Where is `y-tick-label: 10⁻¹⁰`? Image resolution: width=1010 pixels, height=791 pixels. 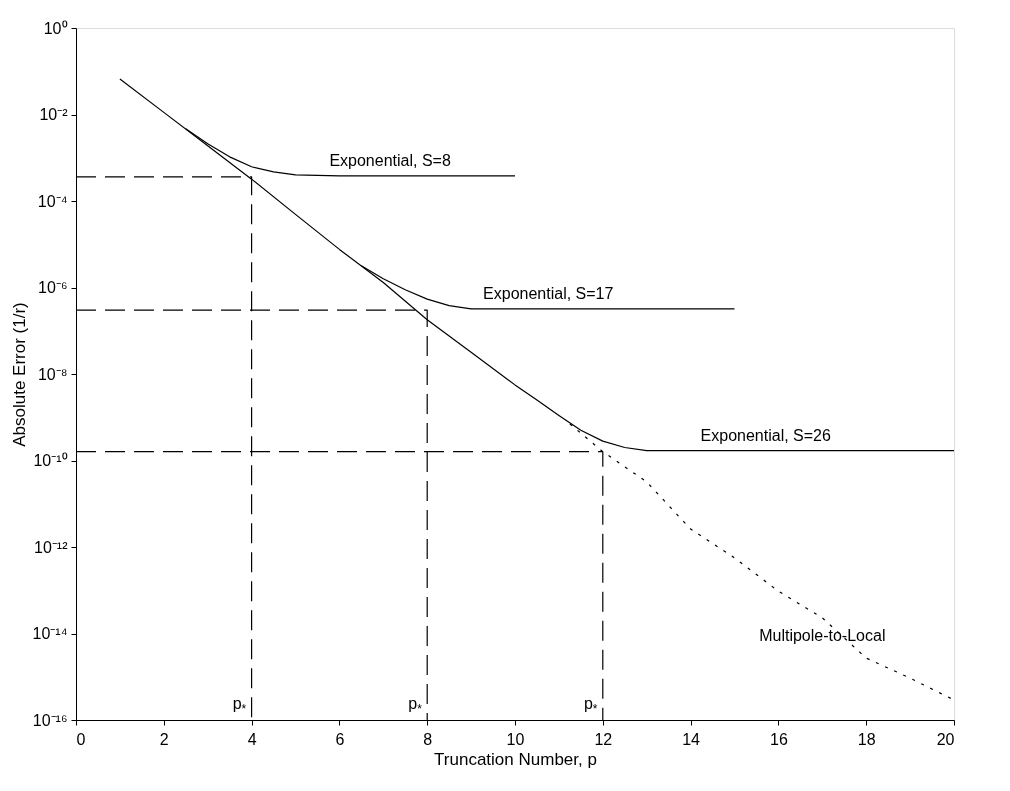
y-tick-label: 10⁻¹⁰ is located at coordinates (50, 460).